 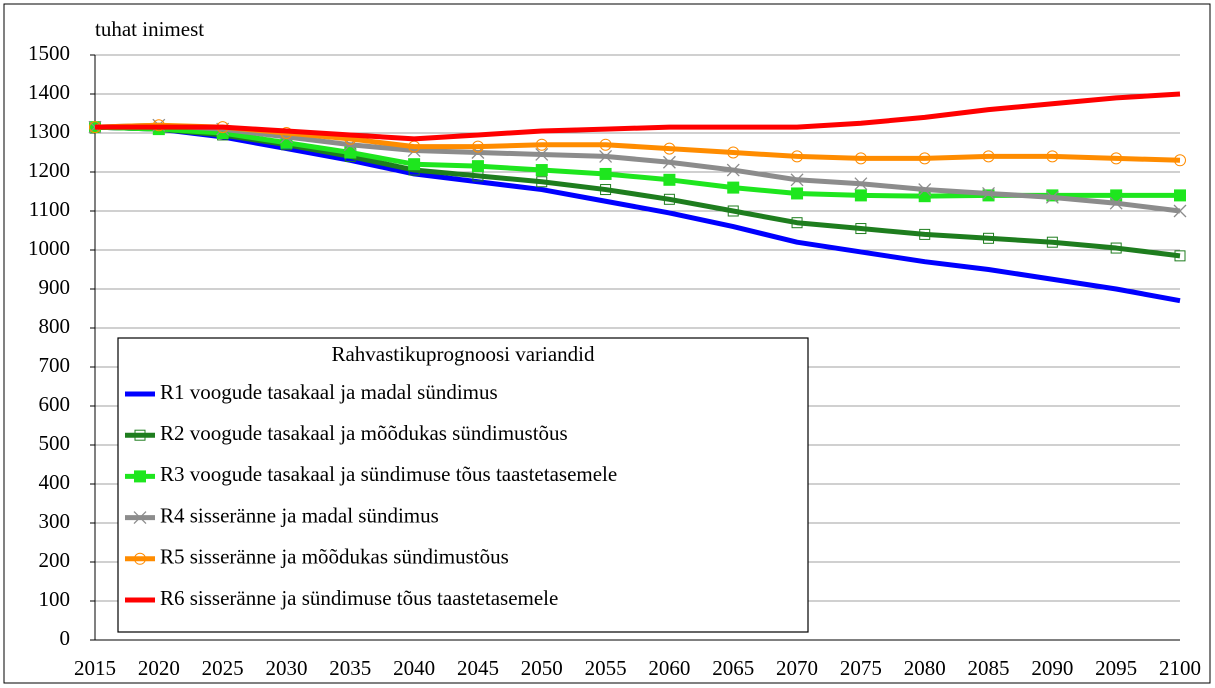 What do you see at coordinates (55, 599) in the screenshot?
I see `y-tick-label: 100` at bounding box center [55, 599].